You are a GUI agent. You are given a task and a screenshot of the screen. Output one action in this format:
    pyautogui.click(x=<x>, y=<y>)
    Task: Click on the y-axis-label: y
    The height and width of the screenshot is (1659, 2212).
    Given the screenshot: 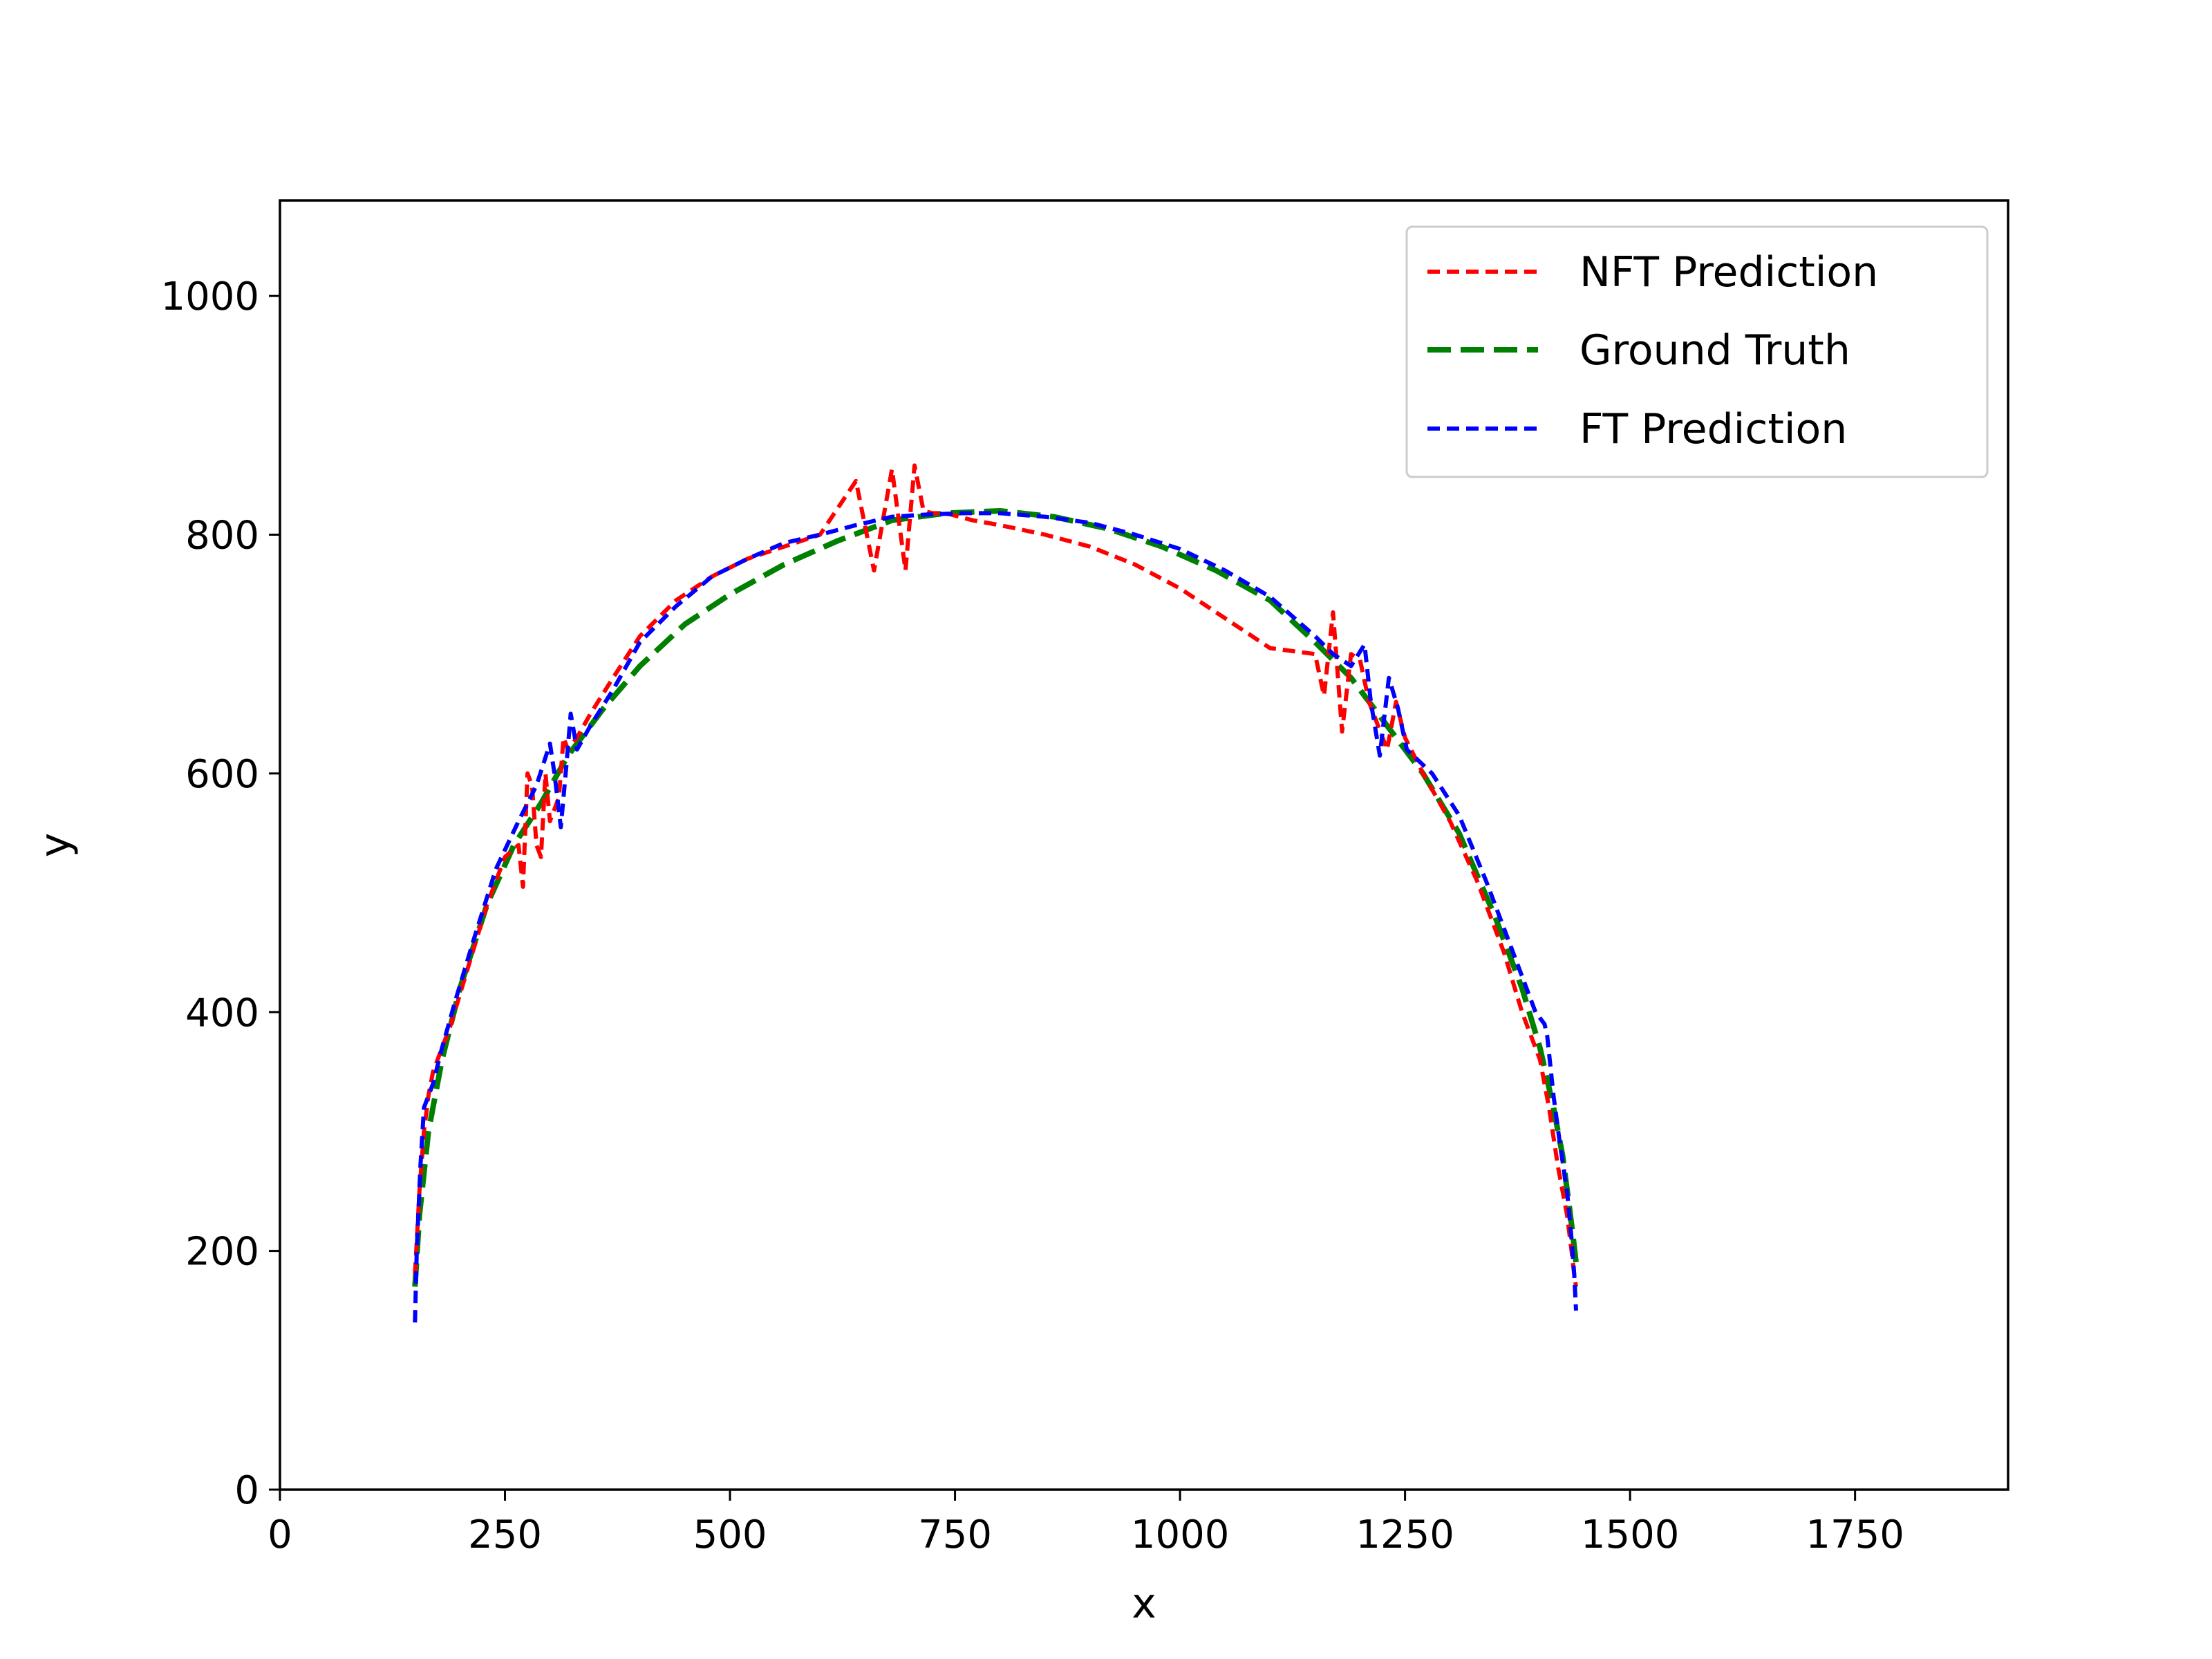 What is the action you would take?
    pyautogui.click(x=55, y=845)
    